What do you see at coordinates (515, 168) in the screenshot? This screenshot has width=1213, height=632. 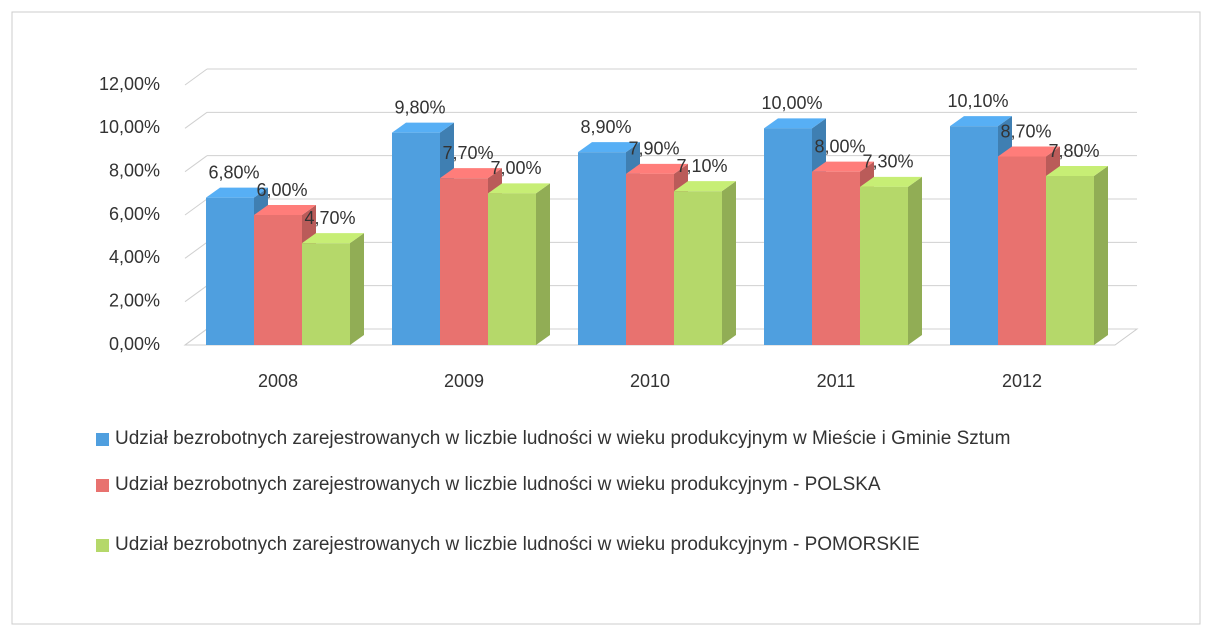 I see `value-label: 7,00%` at bounding box center [515, 168].